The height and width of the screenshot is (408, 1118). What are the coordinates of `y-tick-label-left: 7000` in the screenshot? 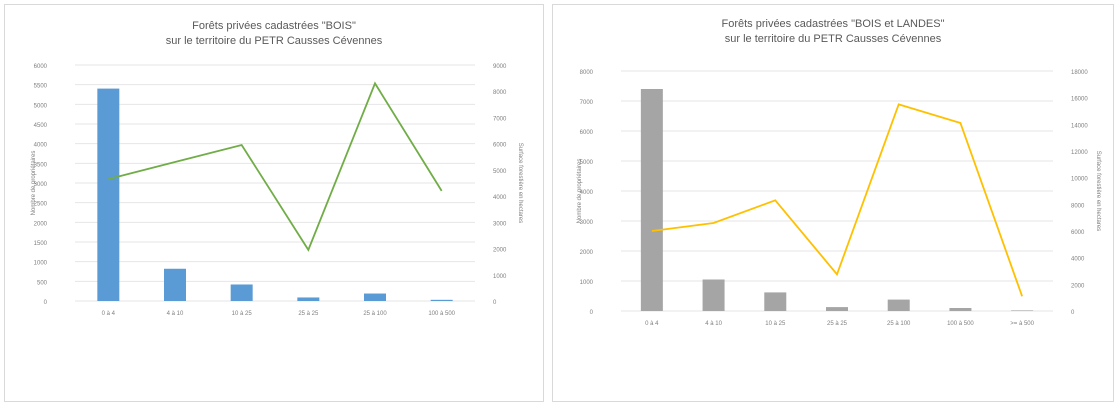 It's located at (587, 103).